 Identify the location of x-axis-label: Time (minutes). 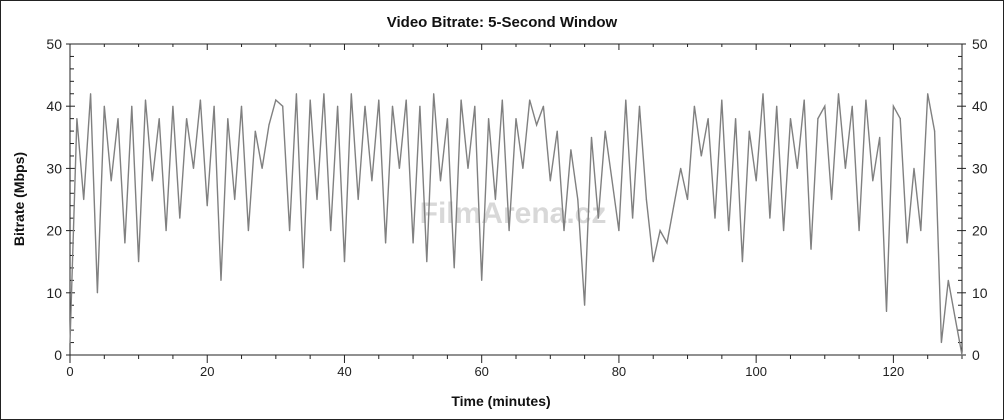
(500, 401).